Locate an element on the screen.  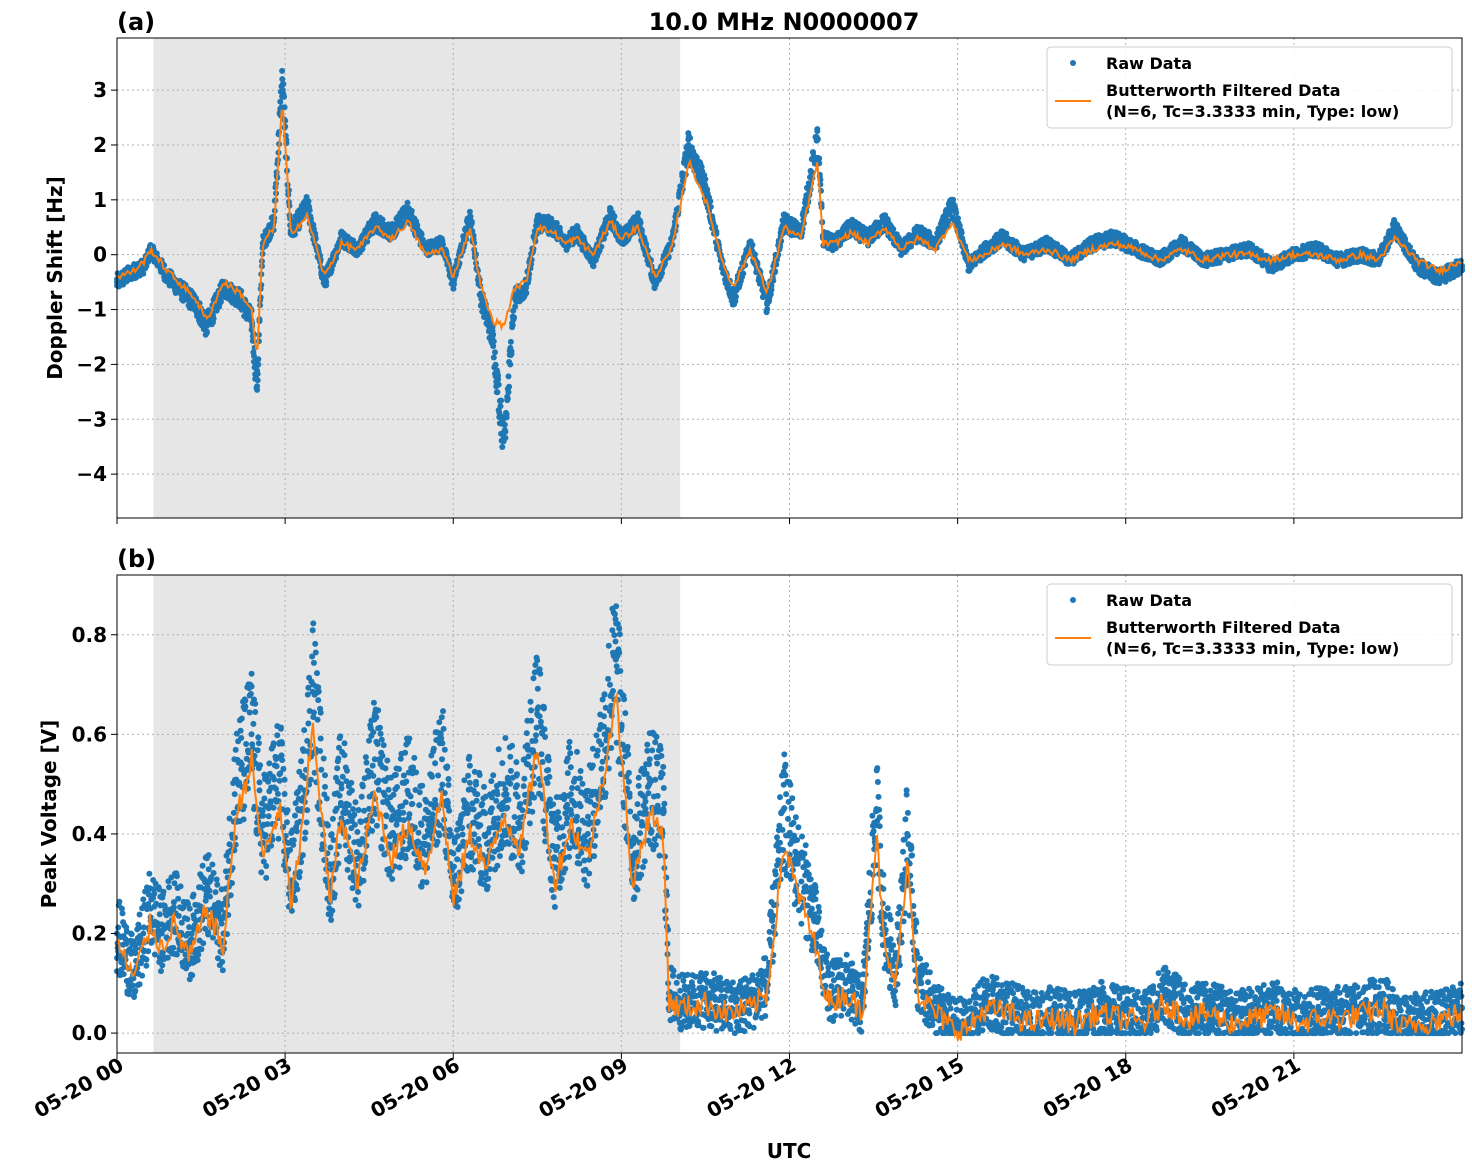
y-tick-label: 0 is located at coordinates (100, 255).